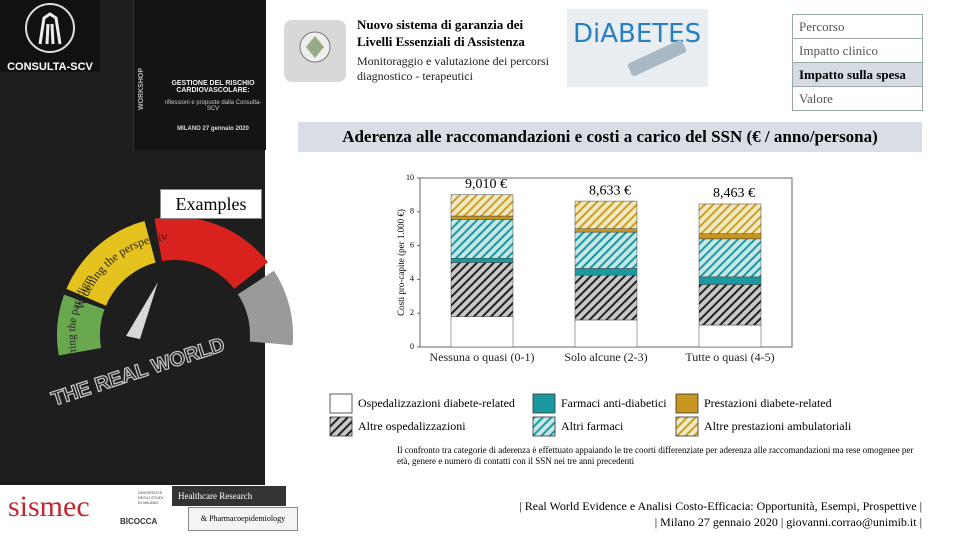  I want to click on y-tick-label: 8, so click(412, 211).